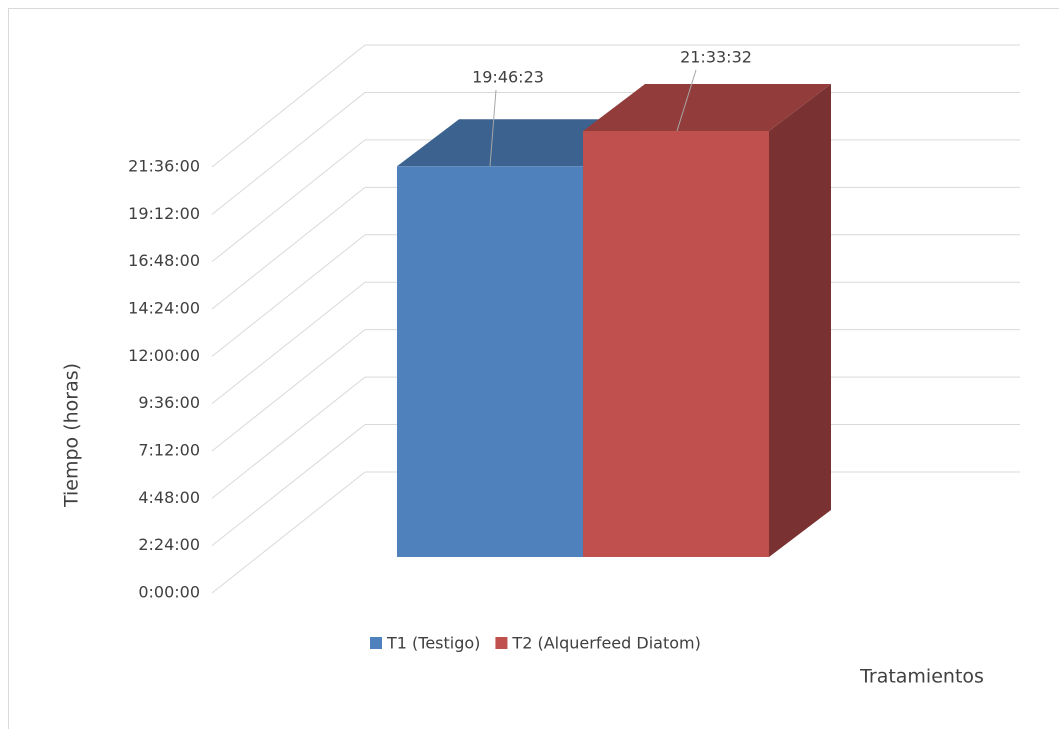 The image size is (1059, 733). Describe the element at coordinates (169, 497) in the screenshot. I see `y-tick-label: 4:48:00` at that location.